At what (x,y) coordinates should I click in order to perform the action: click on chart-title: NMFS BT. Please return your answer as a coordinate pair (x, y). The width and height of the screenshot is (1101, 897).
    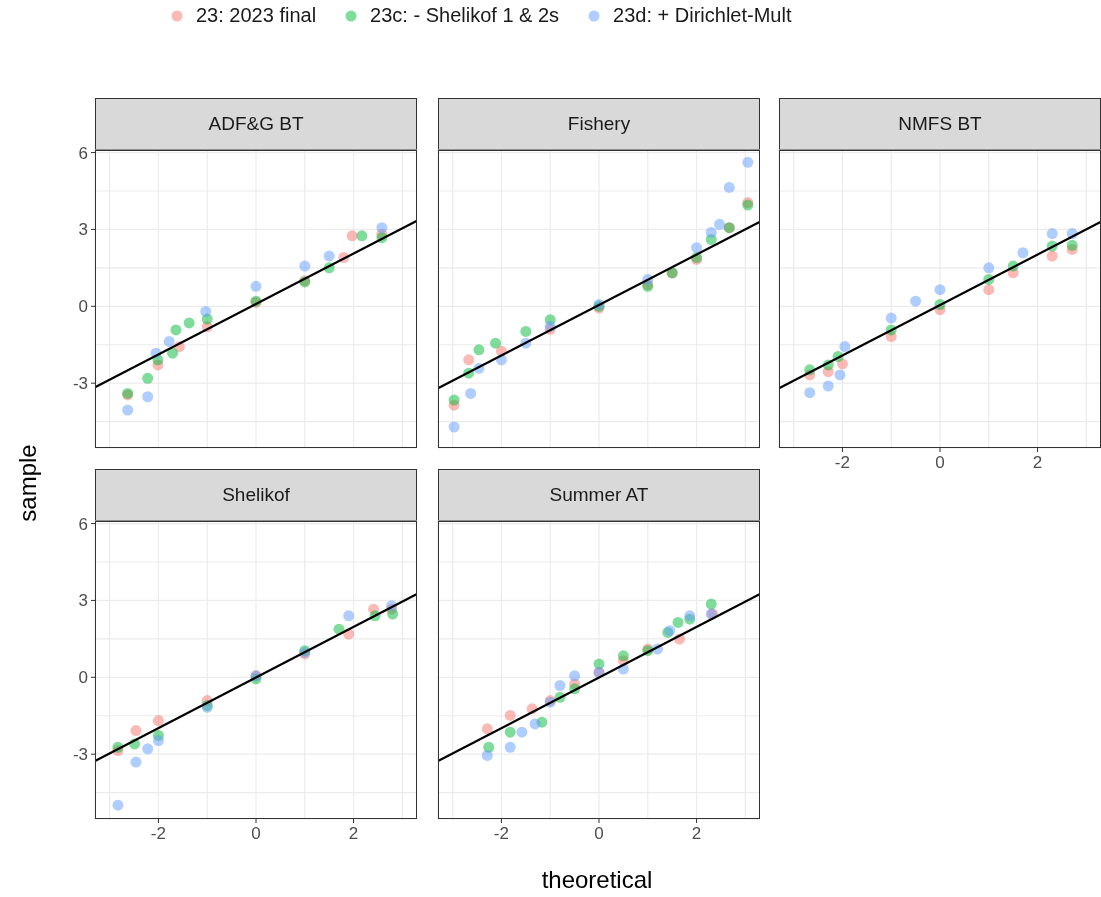
    Looking at the image, I should click on (940, 124).